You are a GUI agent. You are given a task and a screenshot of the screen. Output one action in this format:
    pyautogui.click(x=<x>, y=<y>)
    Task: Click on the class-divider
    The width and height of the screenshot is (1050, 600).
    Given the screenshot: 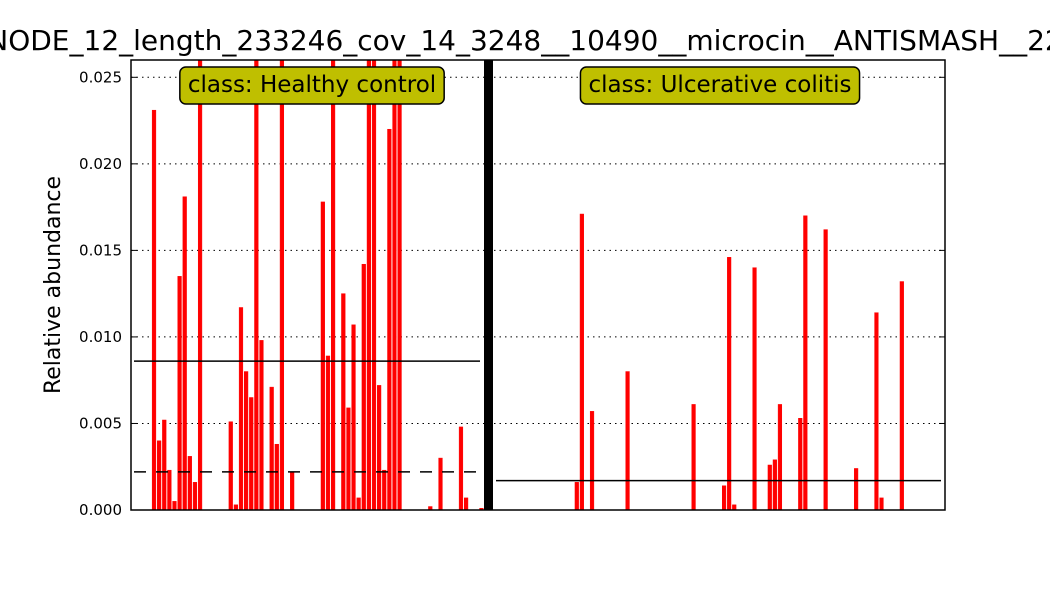 What is the action you would take?
    pyautogui.click(x=488, y=285)
    